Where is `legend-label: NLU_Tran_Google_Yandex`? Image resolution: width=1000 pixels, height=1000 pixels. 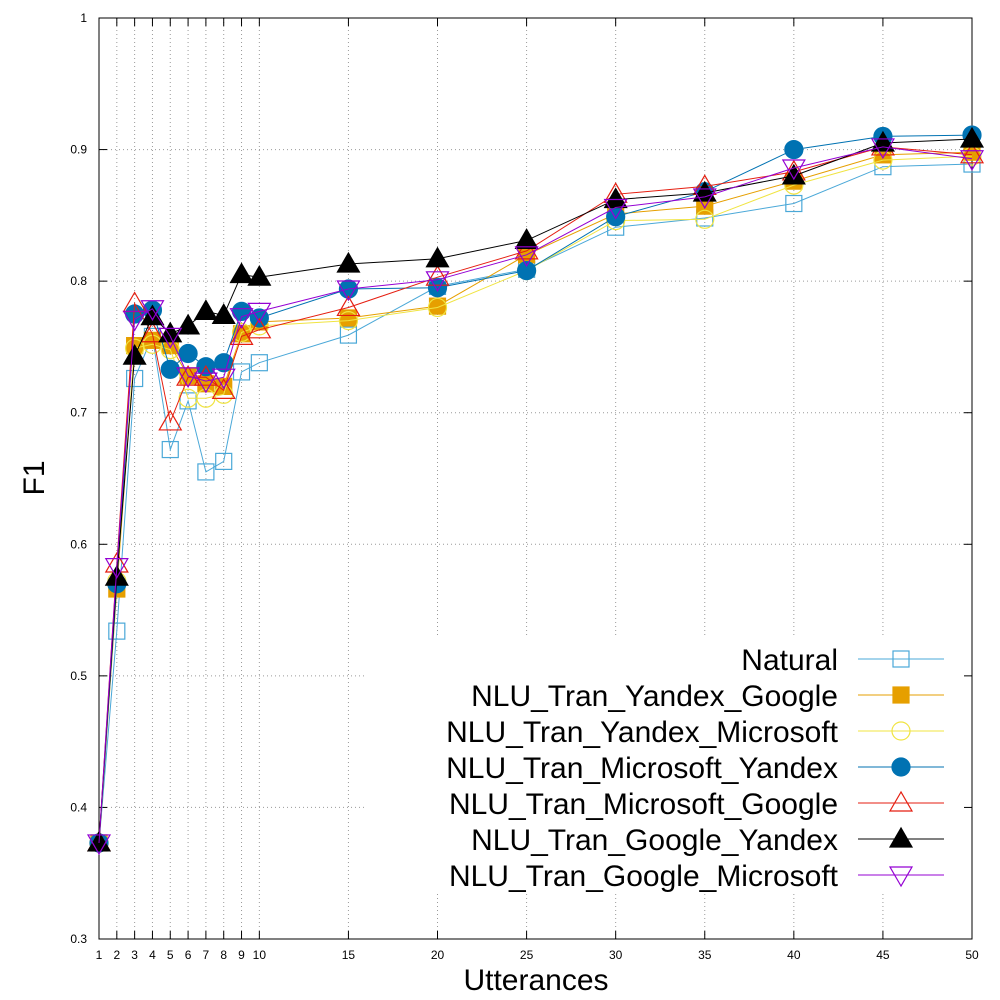 legend-label: NLU_Tran_Google_Yandex is located at coordinates (654, 840).